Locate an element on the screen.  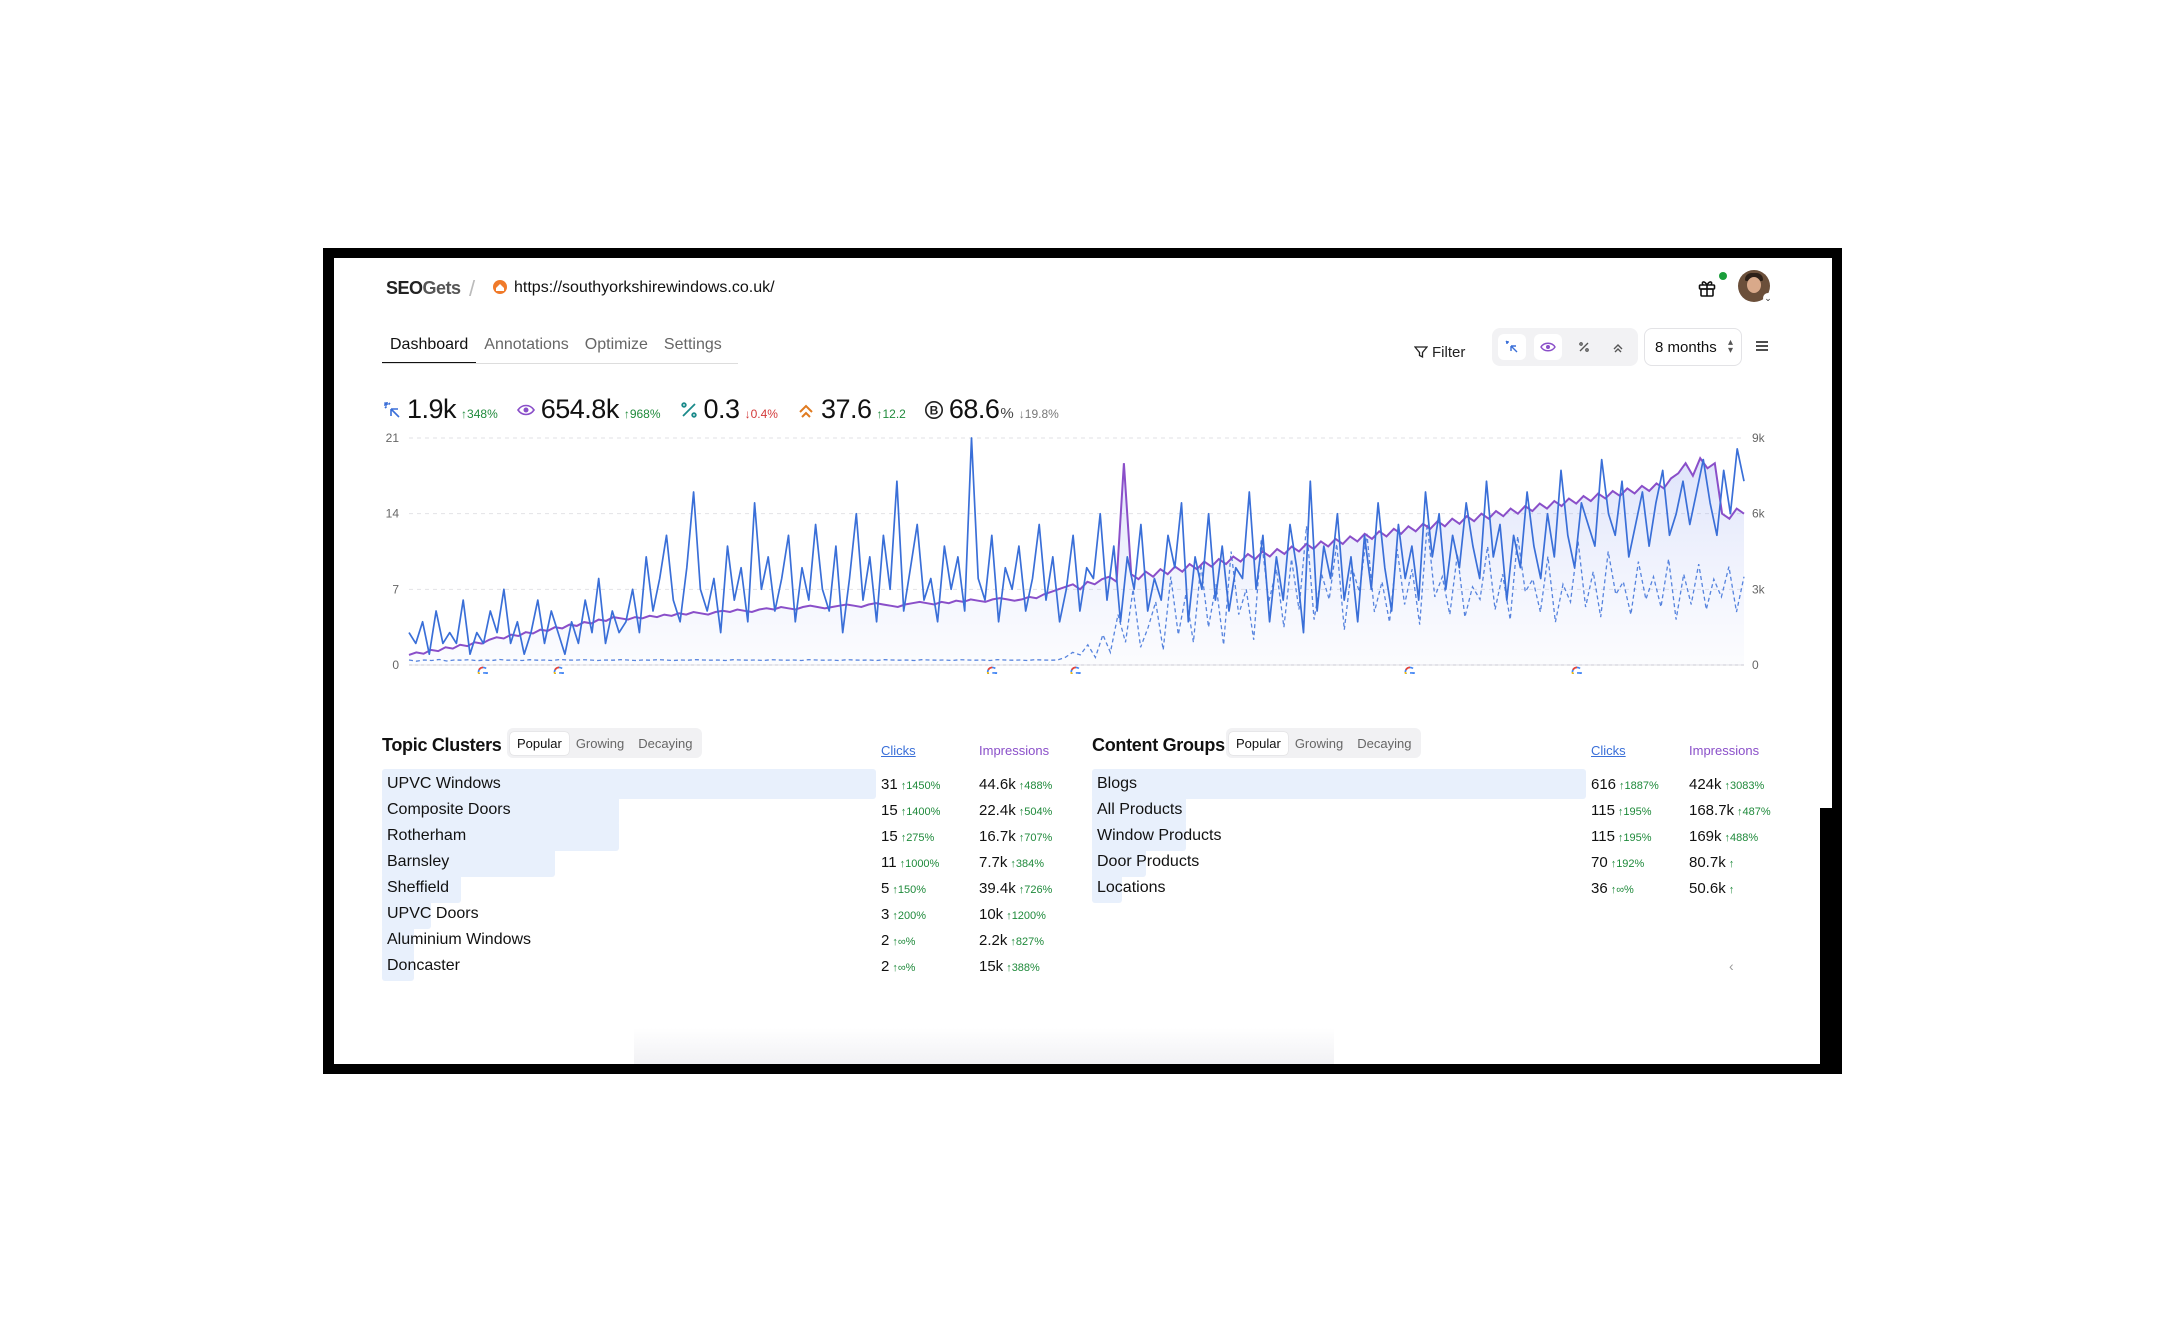
content-group-impressions: 80.7k ↑ is located at coordinates (1712, 862).